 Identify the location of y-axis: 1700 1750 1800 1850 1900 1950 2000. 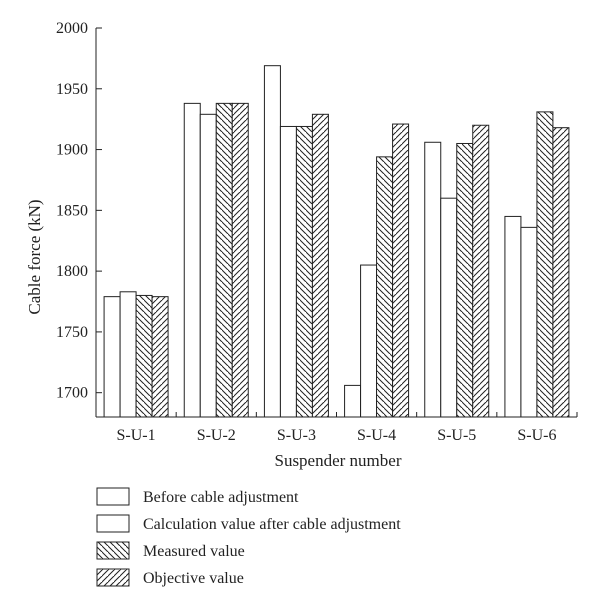
(79, 218).